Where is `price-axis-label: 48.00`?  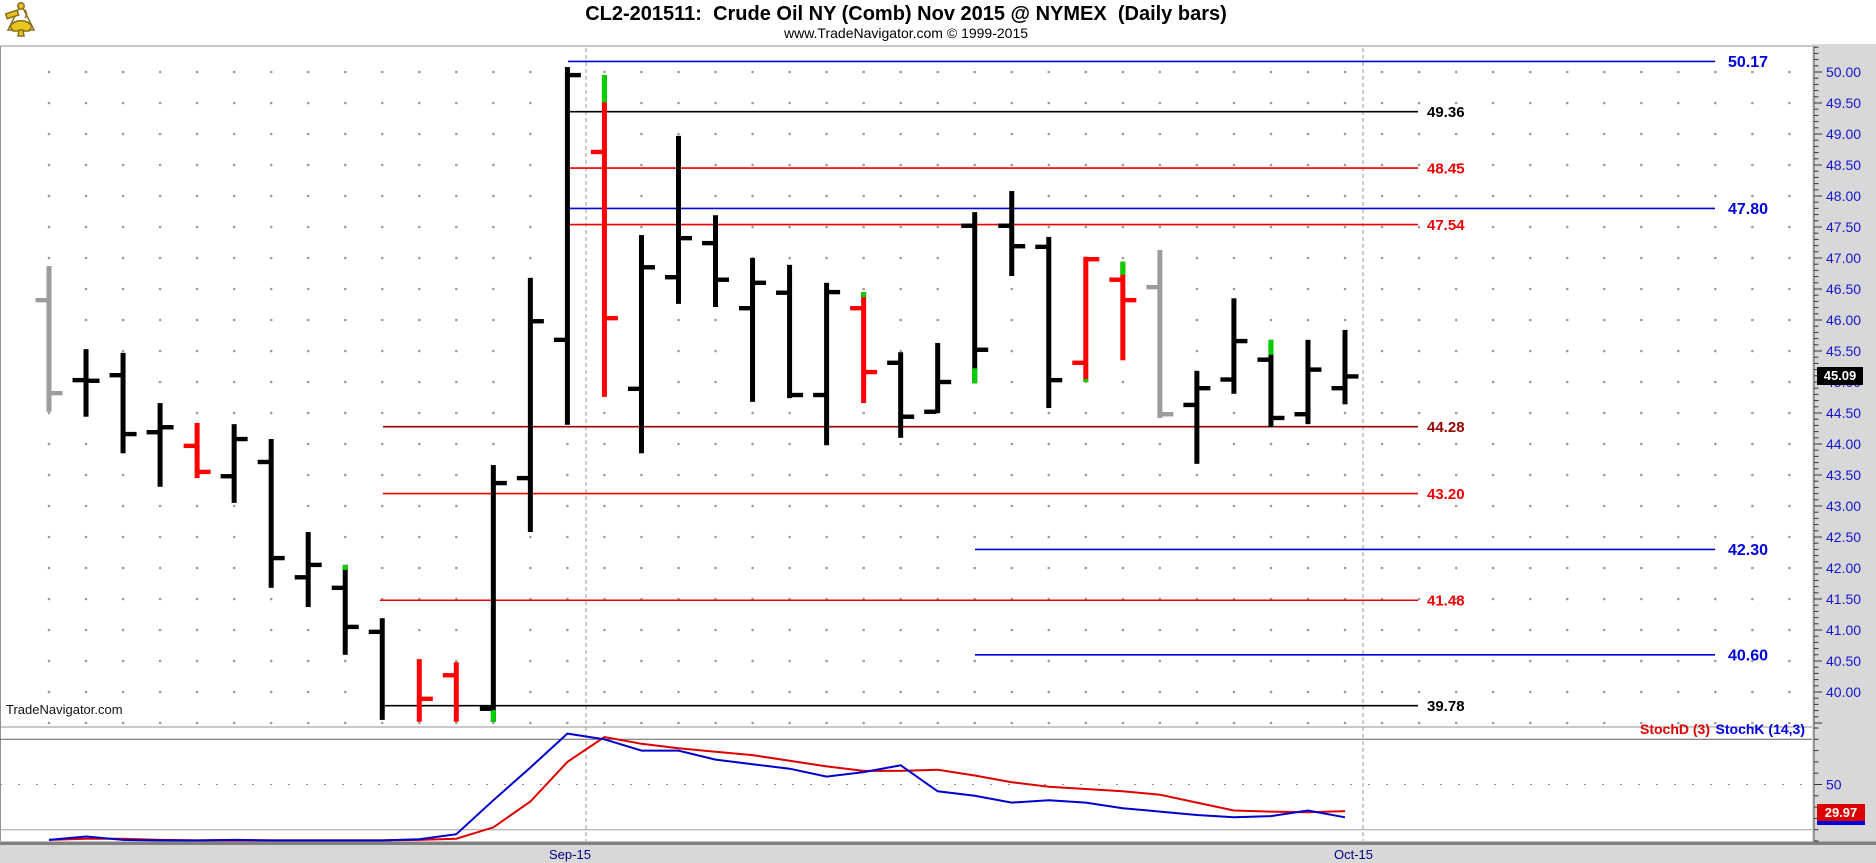
price-axis-label: 48.00 is located at coordinates (1843, 196).